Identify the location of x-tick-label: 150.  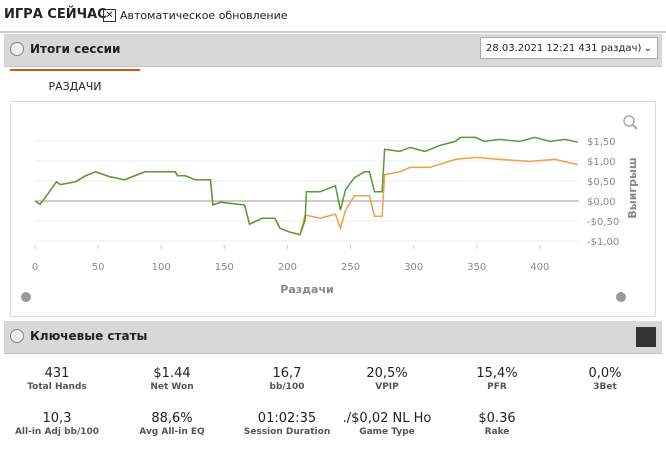
(224, 267).